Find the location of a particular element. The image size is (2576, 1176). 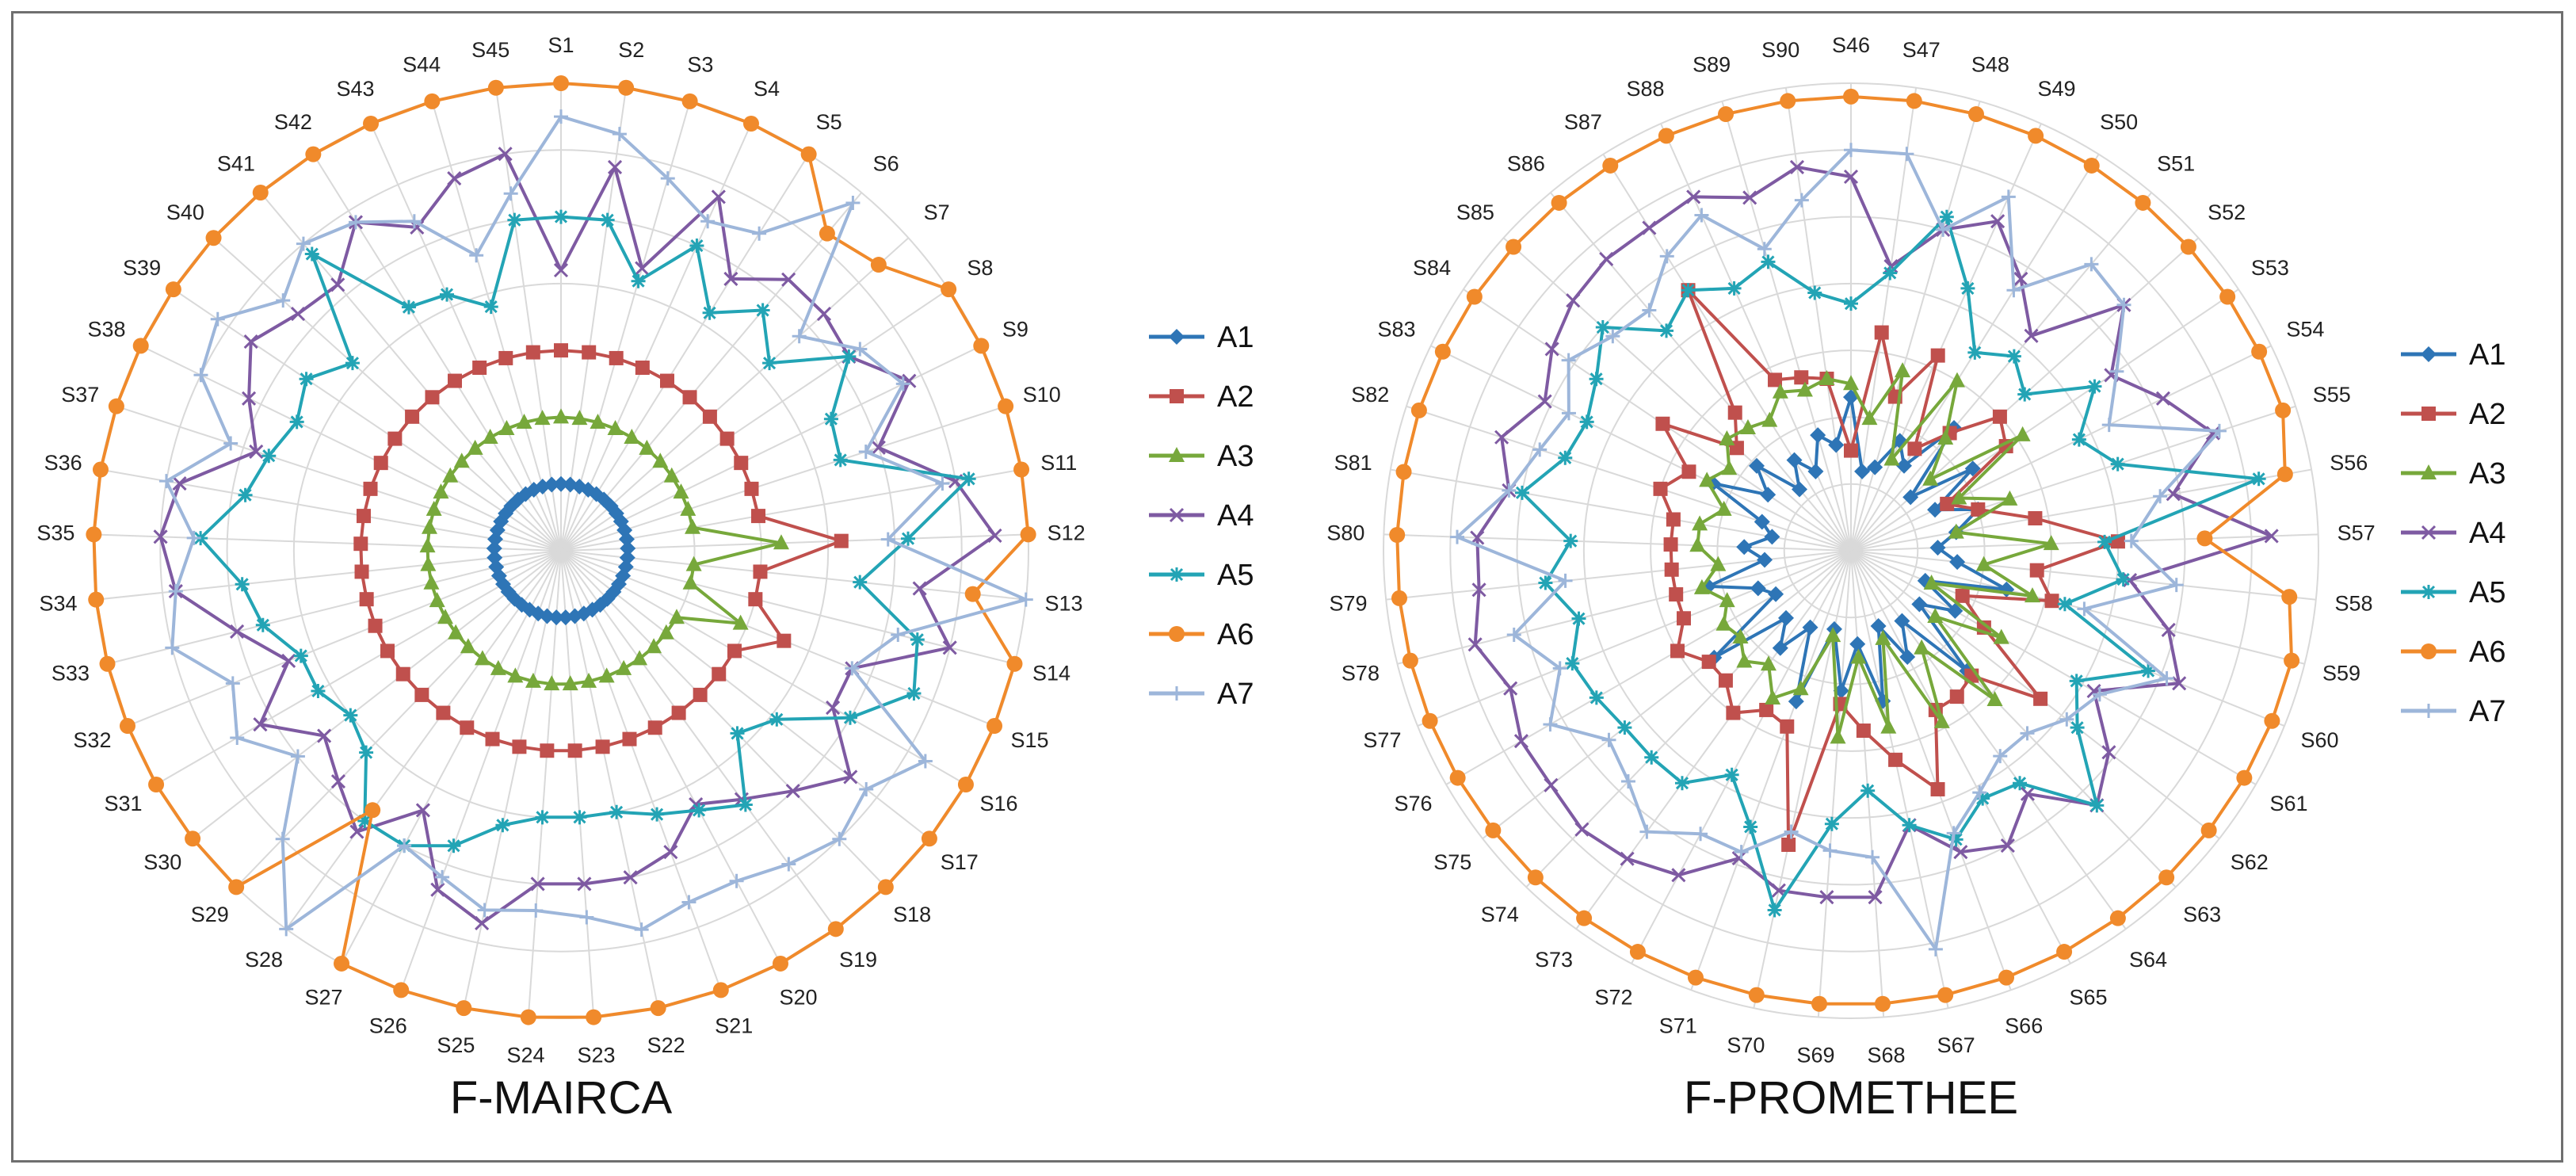

chart0-category-label-29: S30 is located at coordinates (162, 862).